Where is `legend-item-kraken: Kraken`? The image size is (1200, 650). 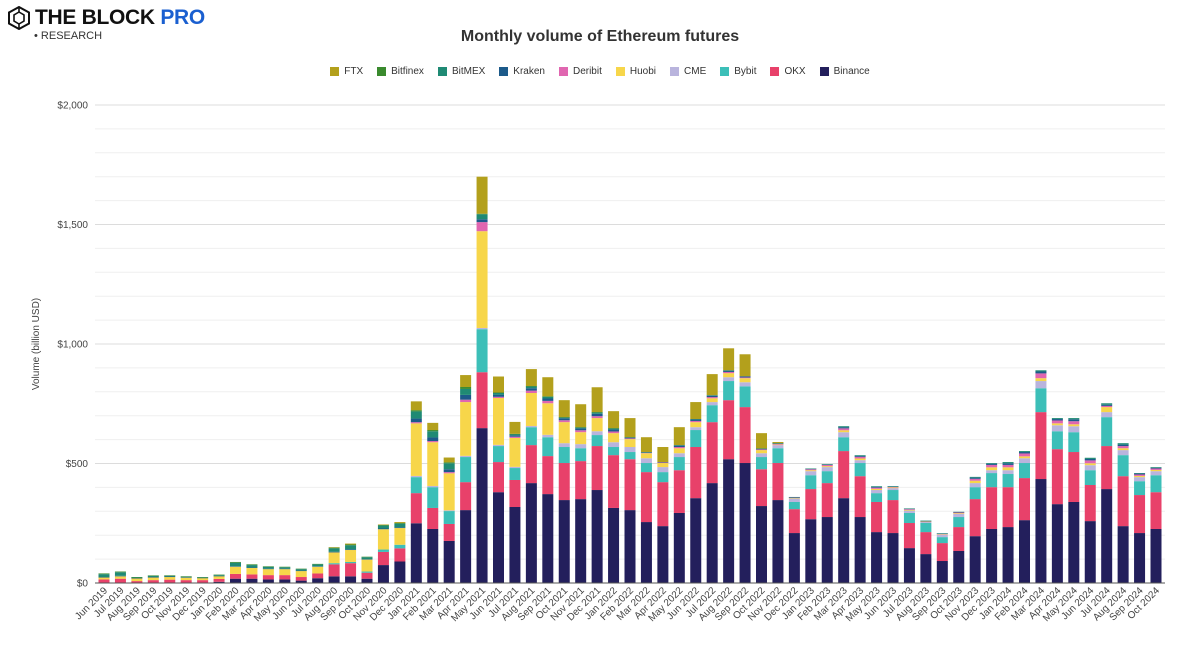
legend-item-kraken: Kraken is located at coordinates (522, 71).